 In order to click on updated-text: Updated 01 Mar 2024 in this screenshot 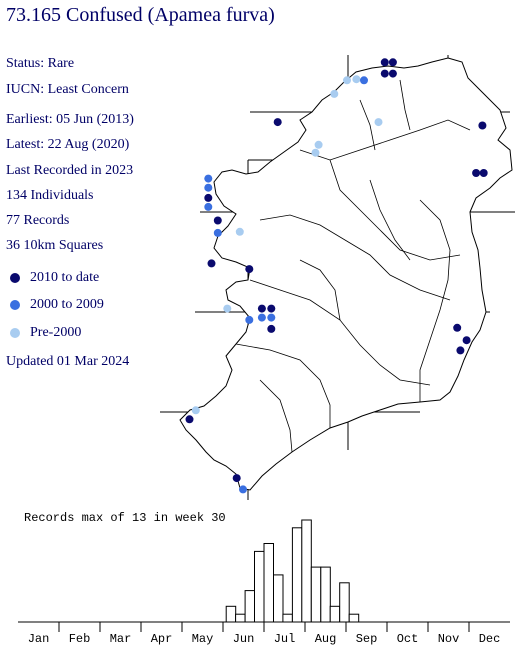, I will do `click(68, 361)`.